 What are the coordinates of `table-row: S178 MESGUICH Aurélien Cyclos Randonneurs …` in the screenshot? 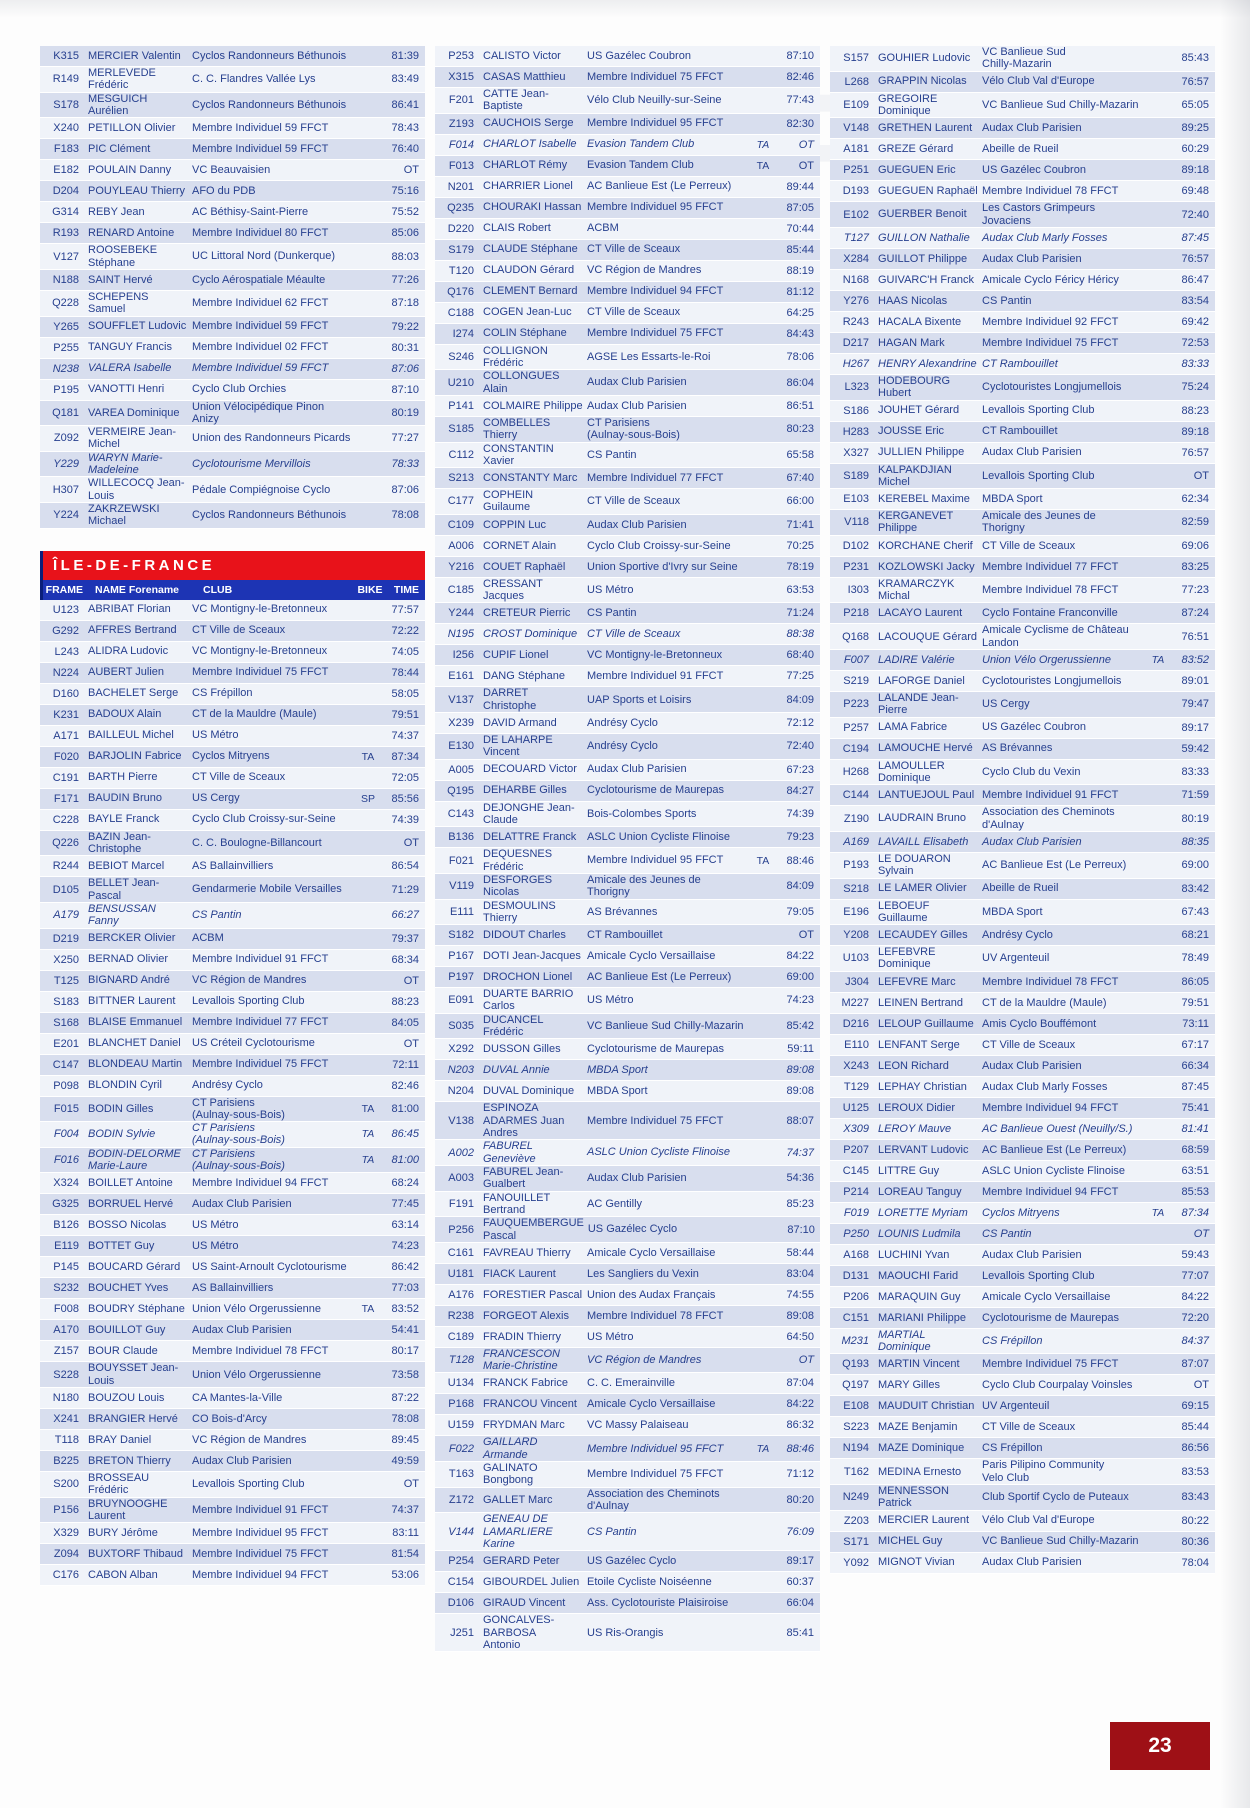 It's located at (232, 105).